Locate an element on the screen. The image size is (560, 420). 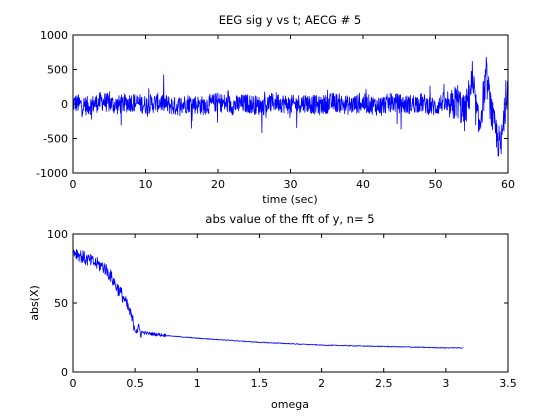
eeg-x-axis-label: time (sec) is located at coordinates (289, 199).